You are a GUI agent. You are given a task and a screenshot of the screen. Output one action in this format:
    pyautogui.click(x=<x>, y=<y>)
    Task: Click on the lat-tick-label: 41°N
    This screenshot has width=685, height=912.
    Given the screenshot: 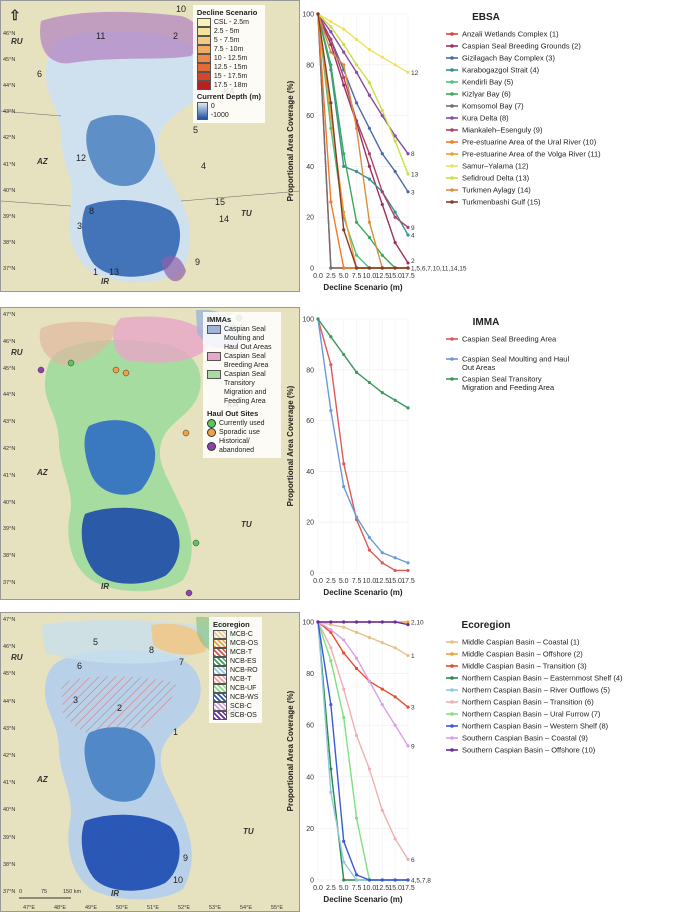 What is the action you would take?
    pyautogui.click(x=9, y=164)
    